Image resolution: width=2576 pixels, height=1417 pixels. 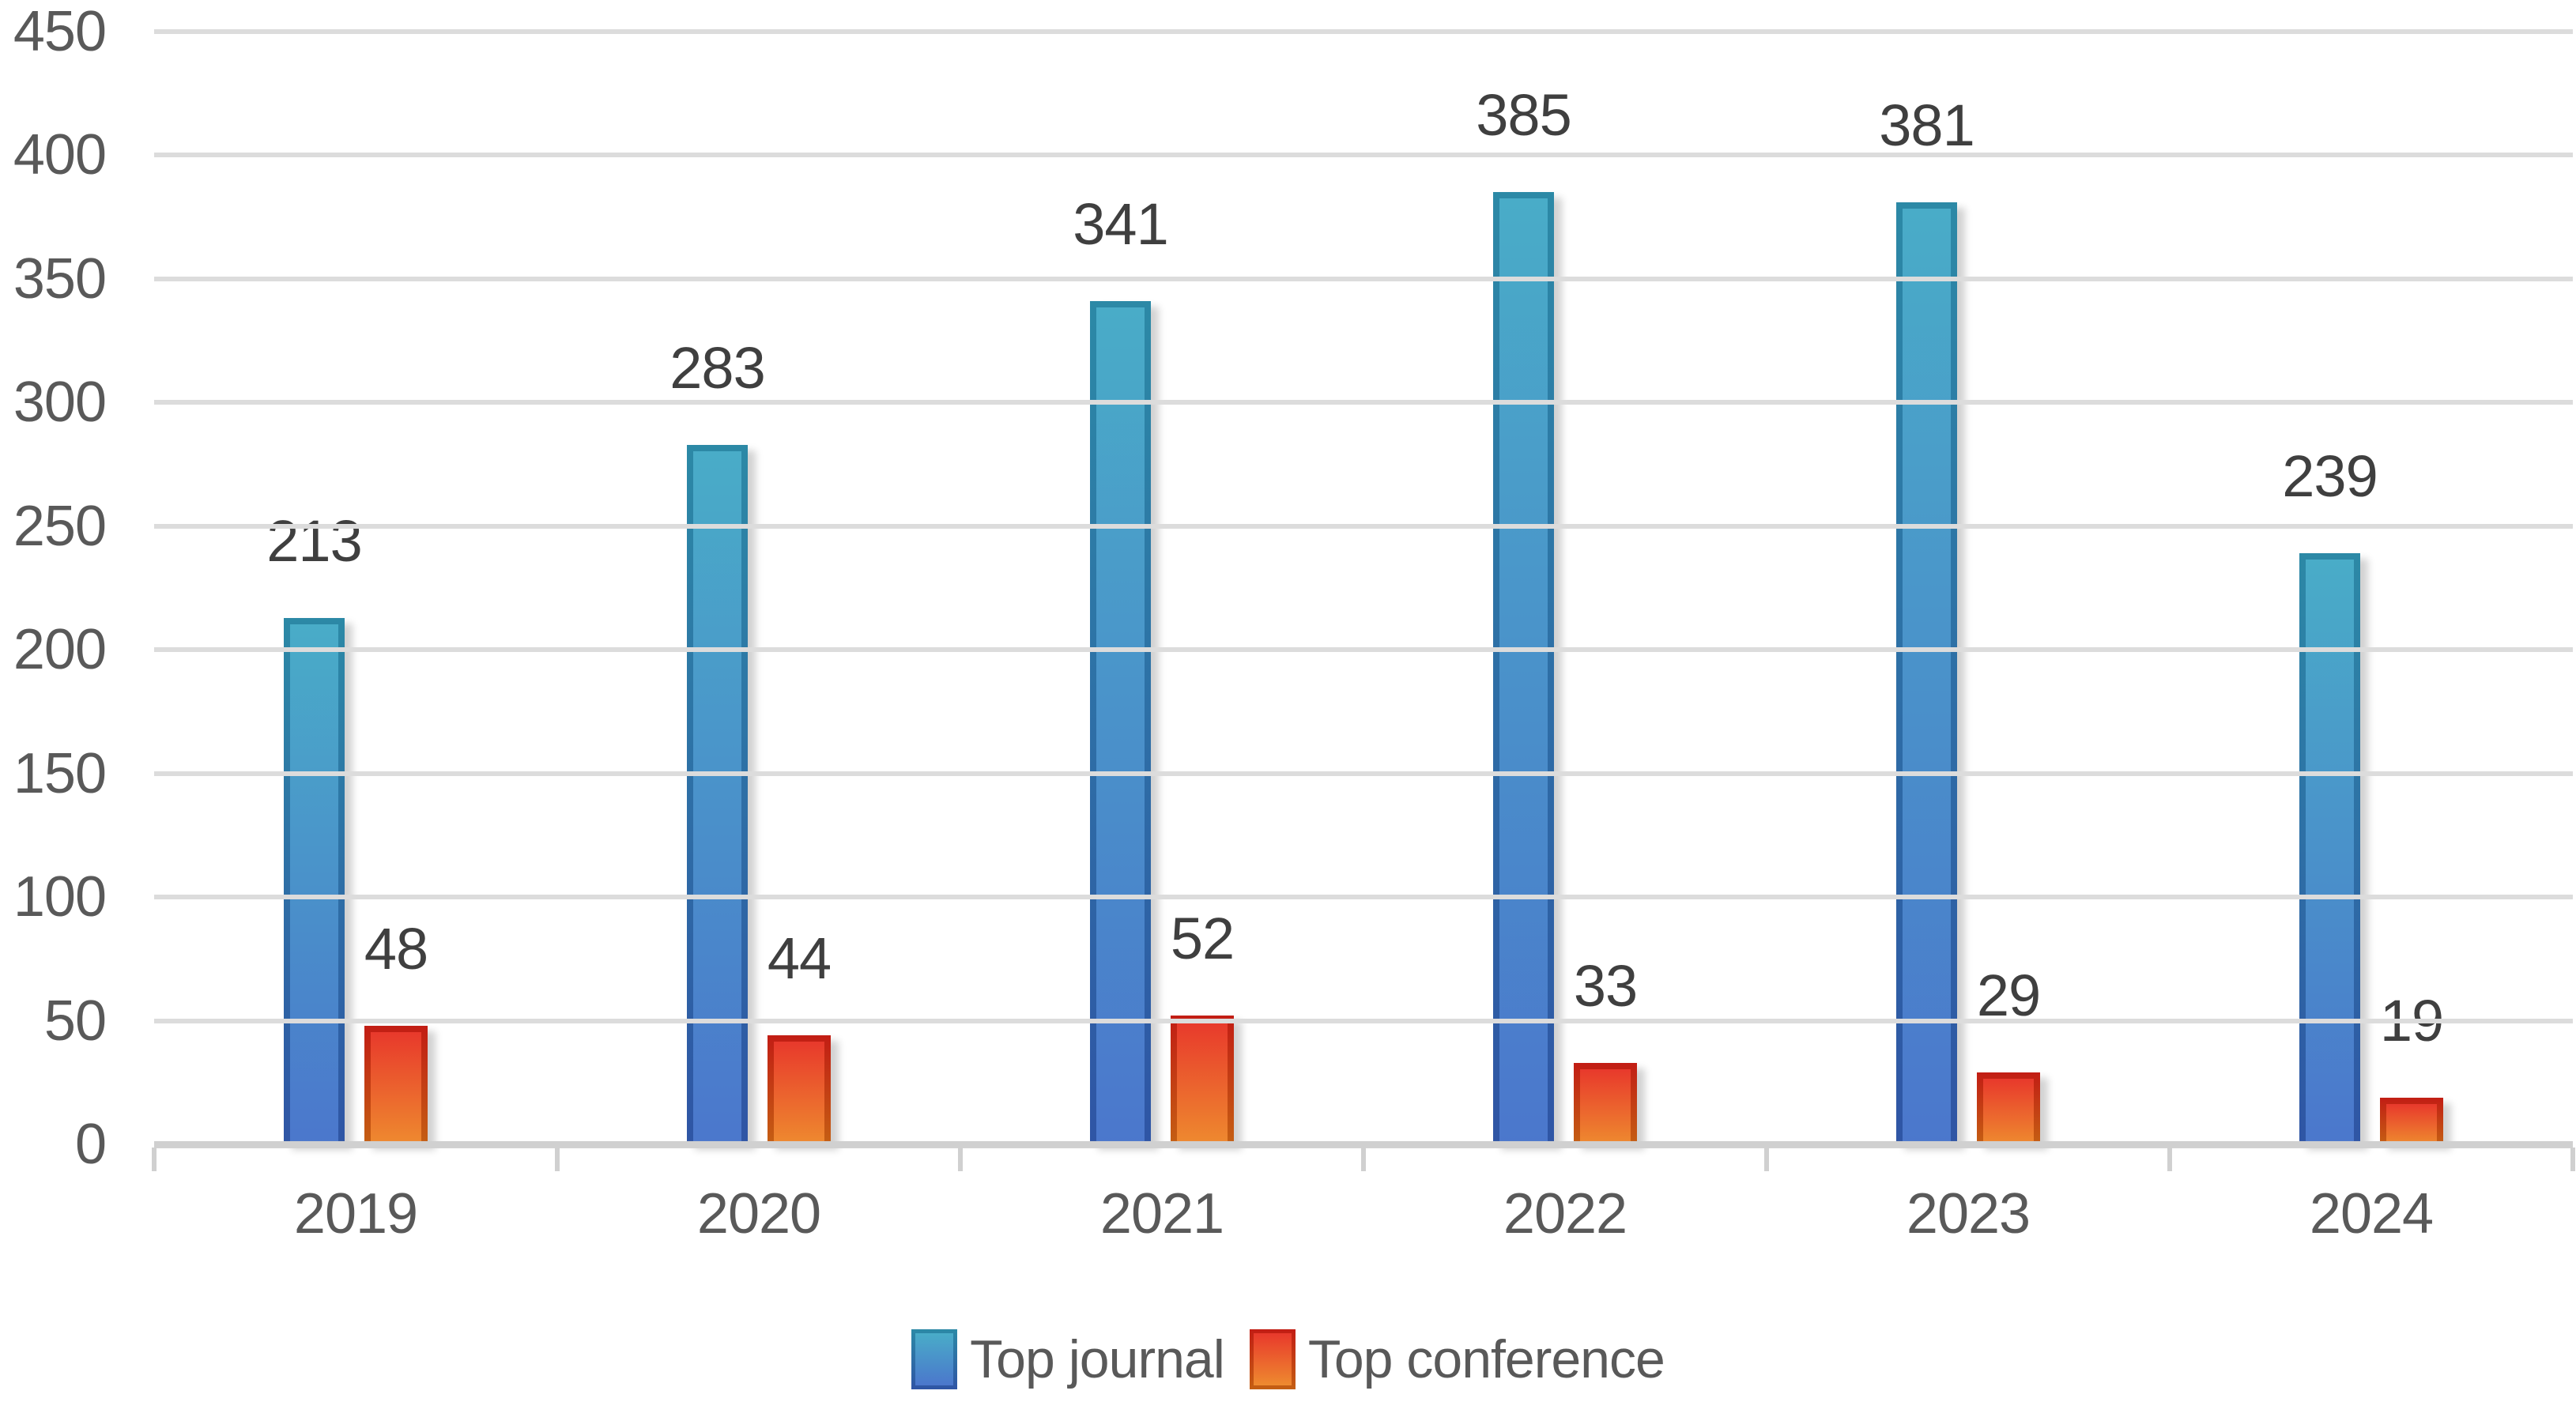 What do you see at coordinates (60, 526) in the screenshot?
I see `y-axis-label: 250` at bounding box center [60, 526].